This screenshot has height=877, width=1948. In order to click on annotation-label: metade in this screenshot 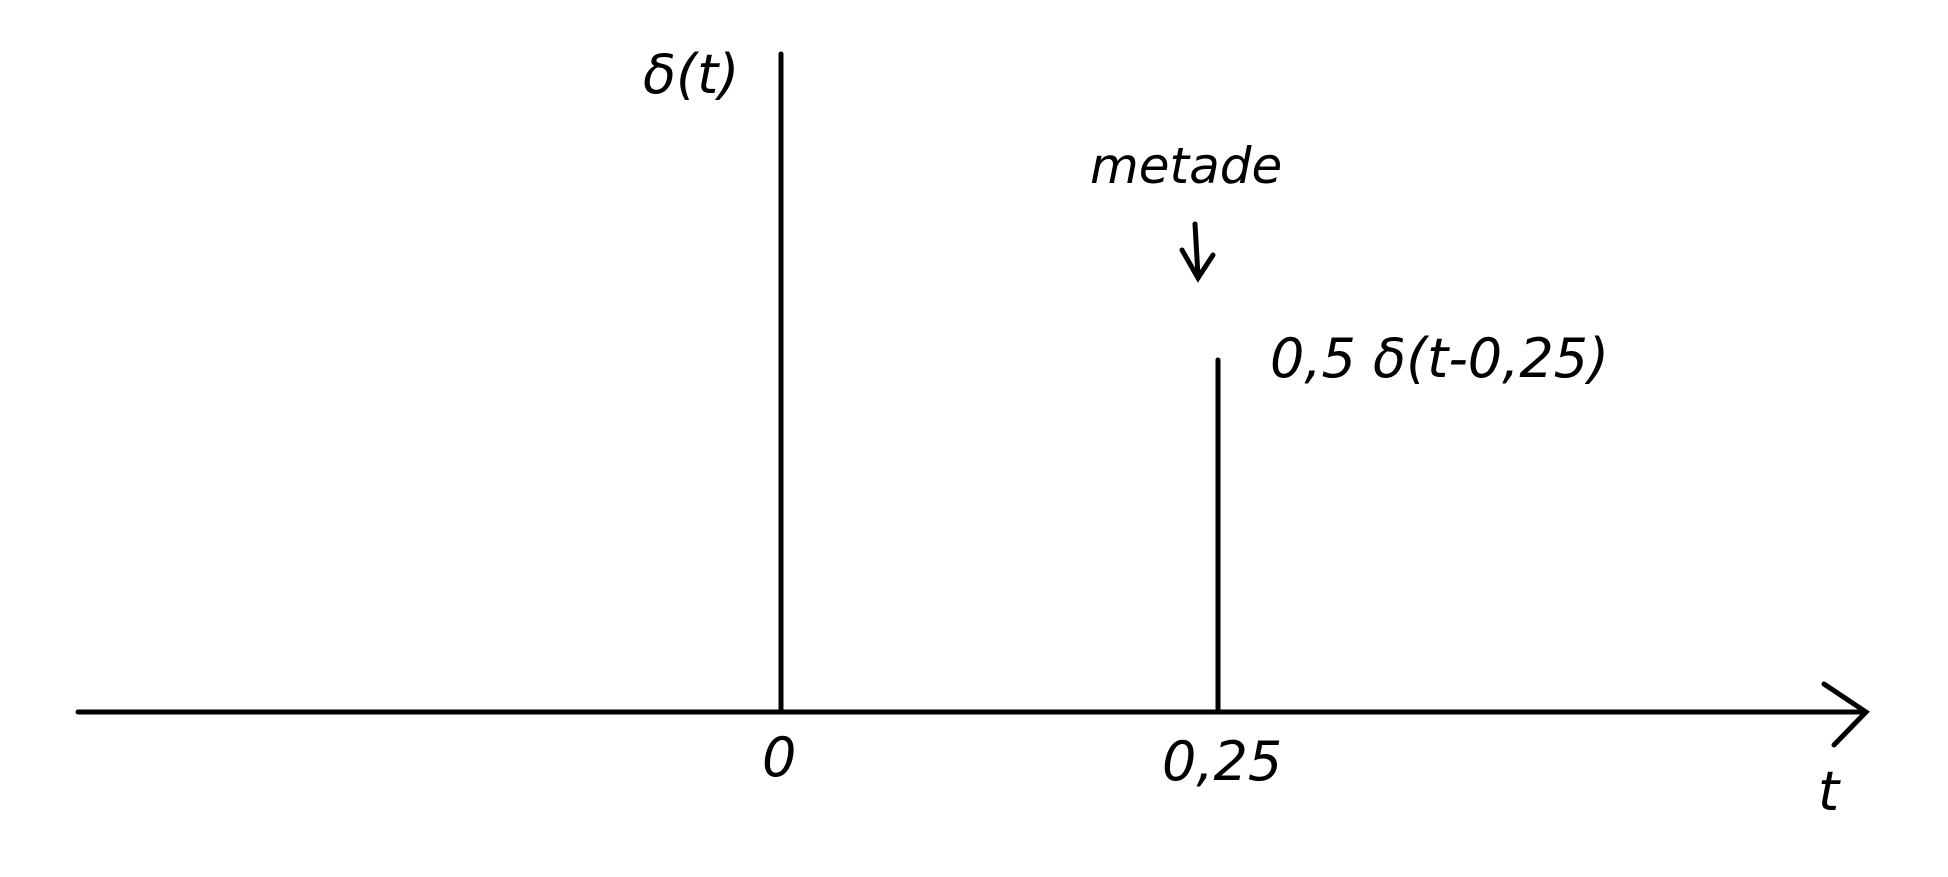, I will do `click(1186, 166)`.